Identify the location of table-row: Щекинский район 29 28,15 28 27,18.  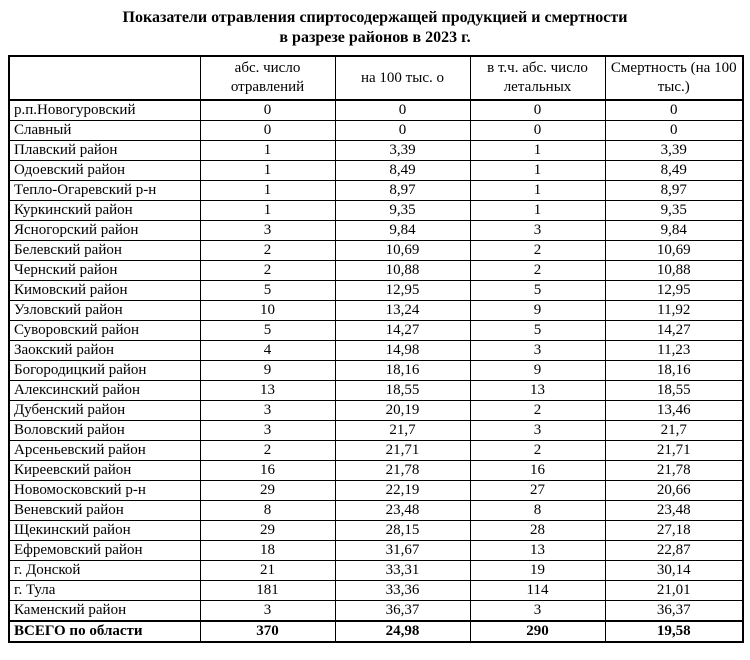
(376, 530).